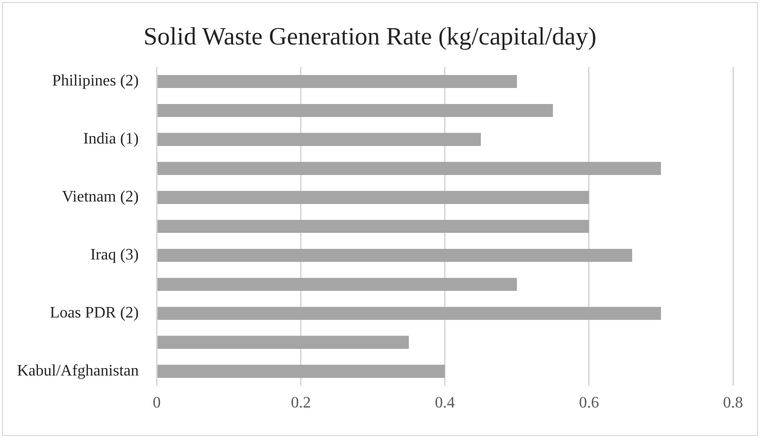 The height and width of the screenshot is (438, 760). What do you see at coordinates (95, 81) in the screenshot?
I see `y-tick-label: Philipines (2)` at bounding box center [95, 81].